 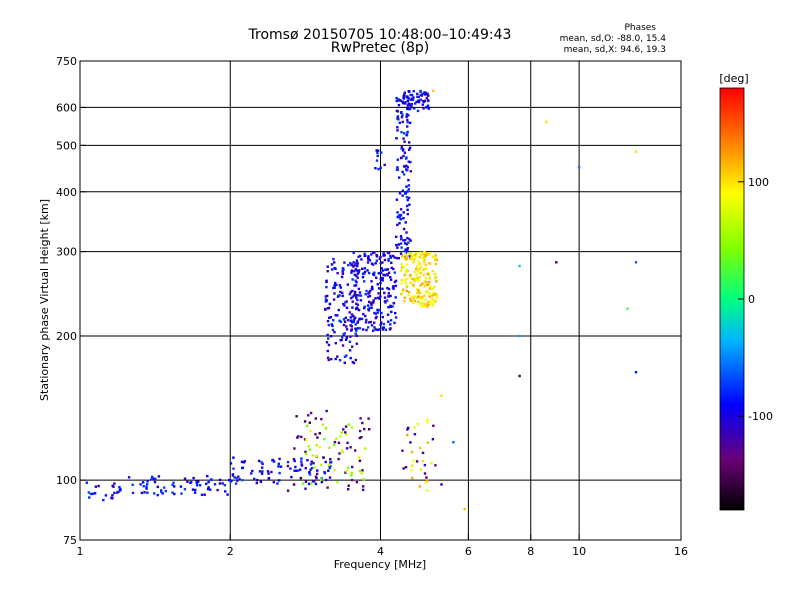 I want to click on x-axis-label: Frequency [MHz], so click(x=380, y=564).